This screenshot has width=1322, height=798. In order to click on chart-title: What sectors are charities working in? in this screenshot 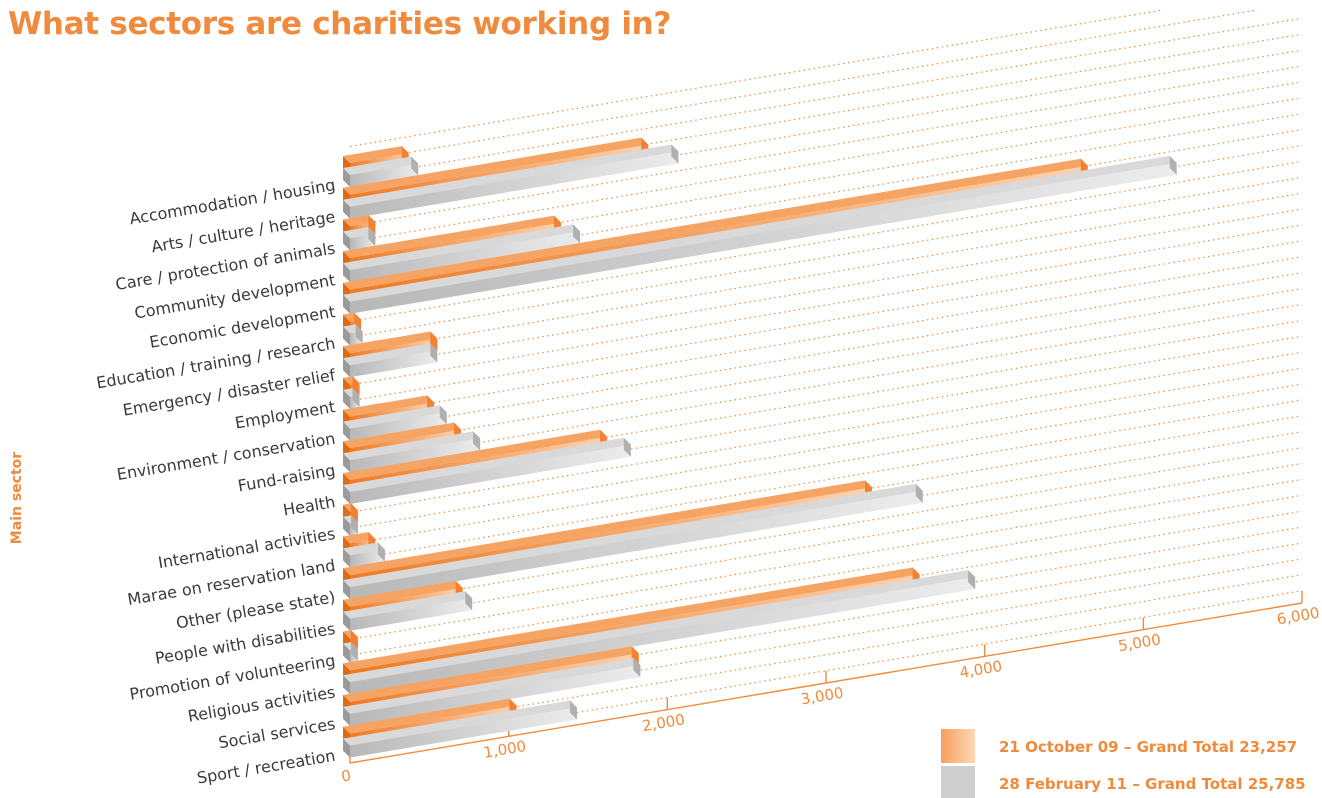, I will do `click(340, 24)`.